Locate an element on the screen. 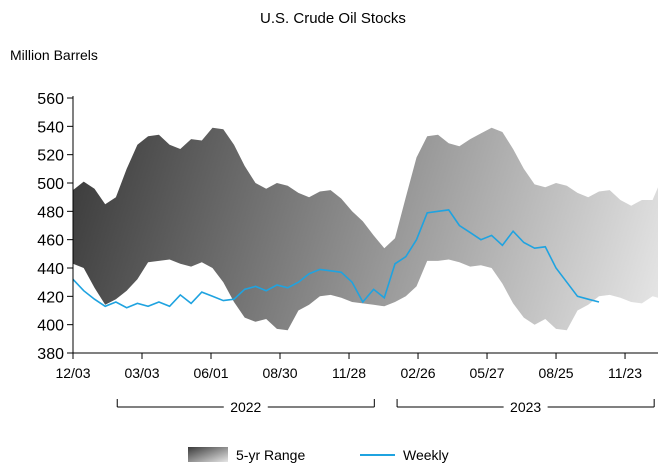 The height and width of the screenshot is (471, 667). y-tick-label: 400 is located at coordinates (50, 326).